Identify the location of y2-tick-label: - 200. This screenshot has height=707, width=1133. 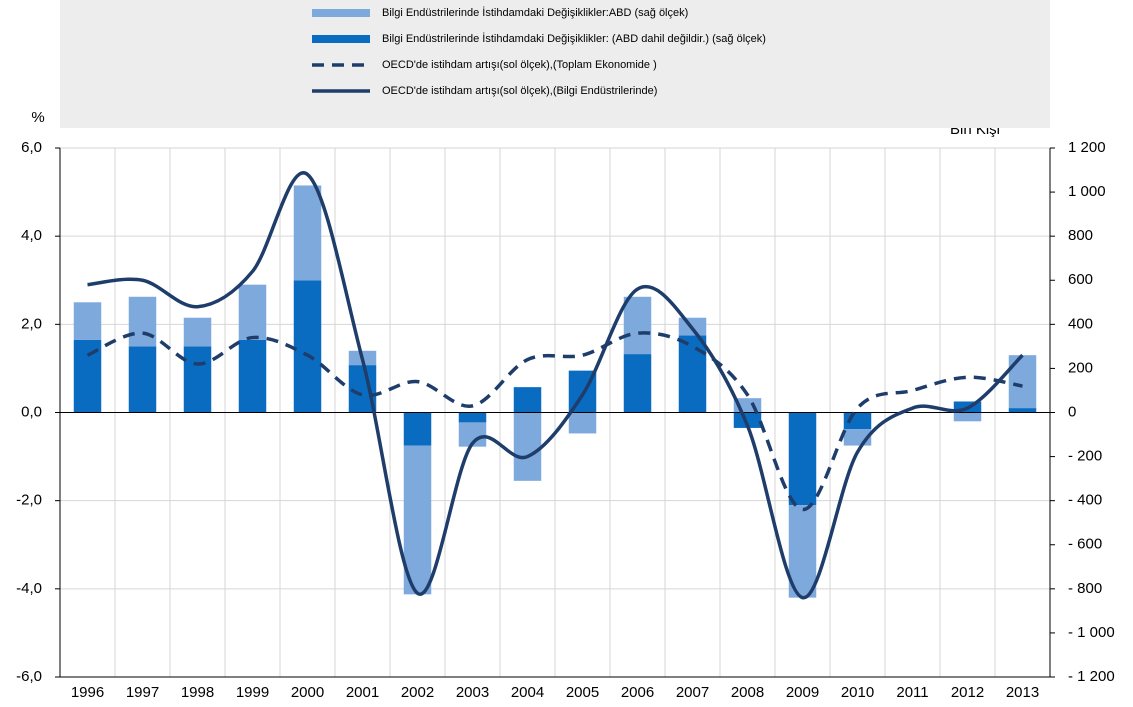
(1085, 456).